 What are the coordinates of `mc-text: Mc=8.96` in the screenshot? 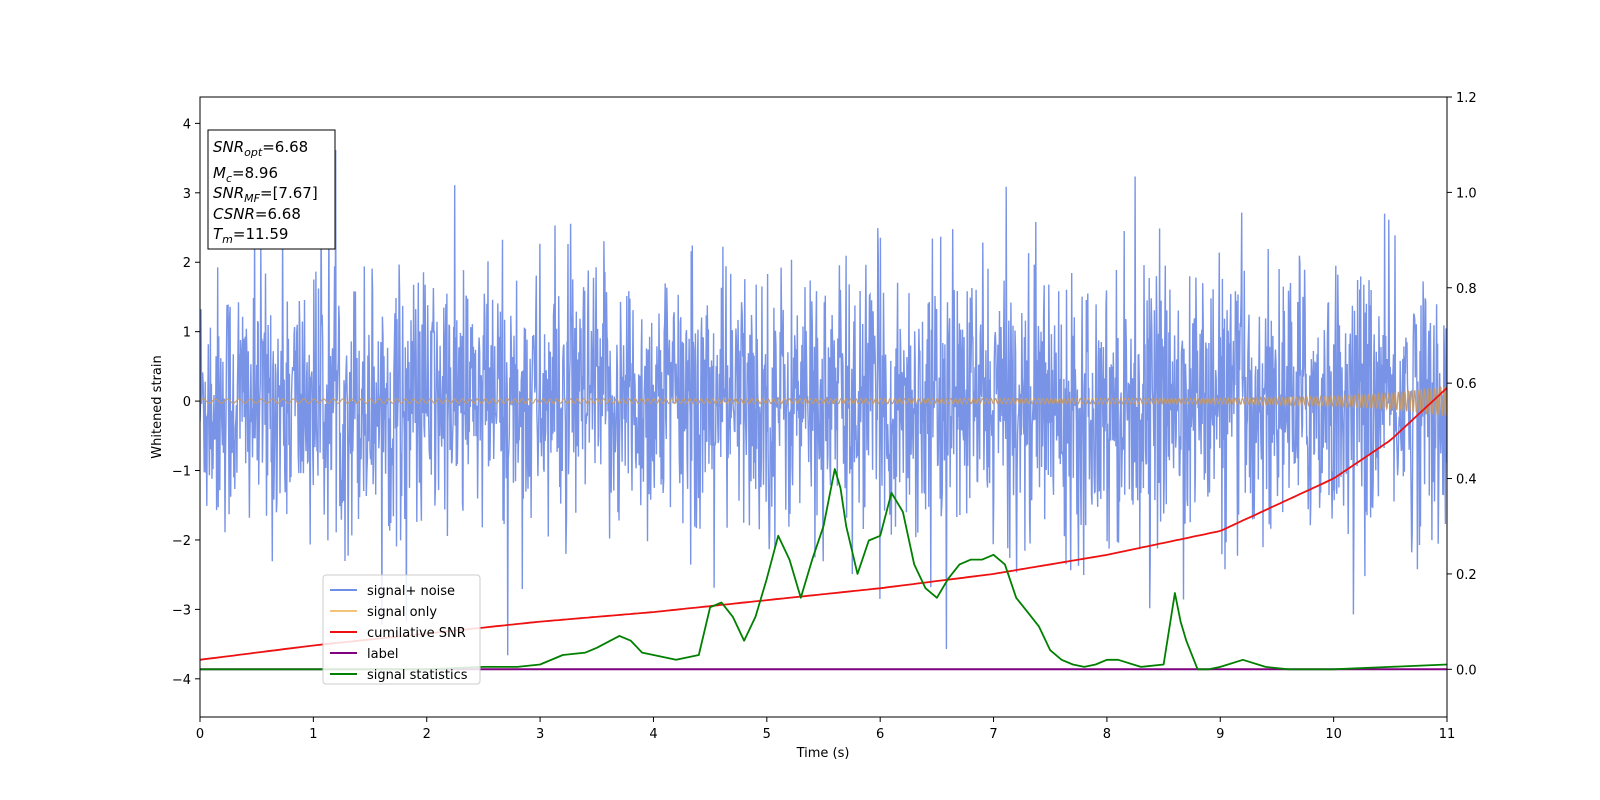 It's located at (245, 174).